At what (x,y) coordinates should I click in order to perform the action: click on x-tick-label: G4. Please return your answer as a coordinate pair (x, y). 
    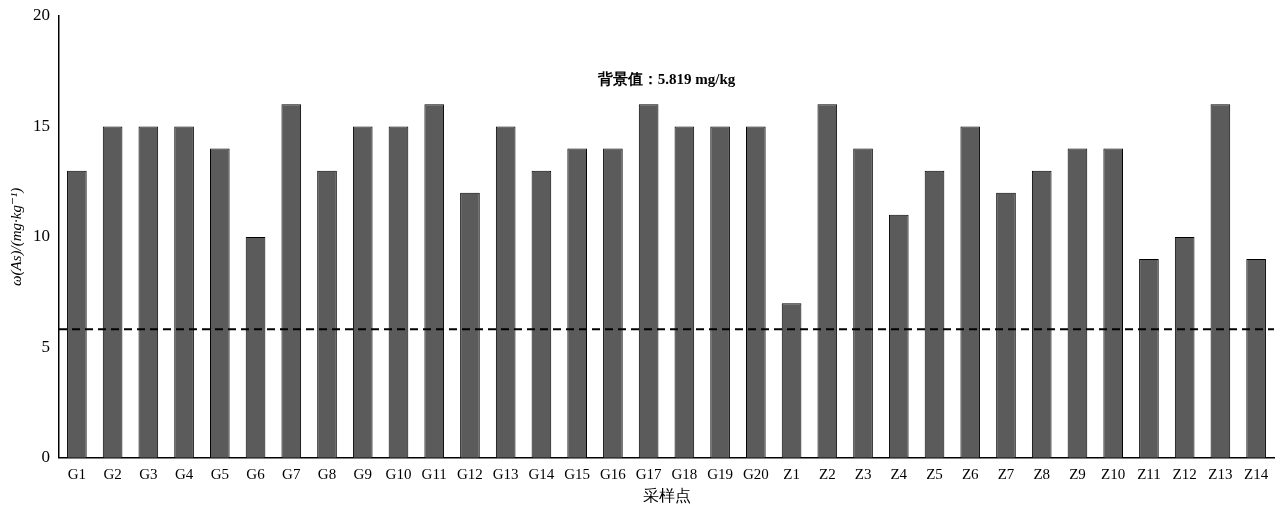
    Looking at the image, I should click on (184, 473).